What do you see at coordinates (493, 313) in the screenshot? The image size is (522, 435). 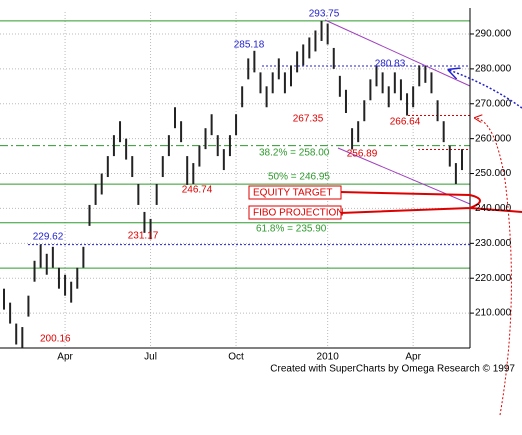 I see `y-tick-label: 210.000` at bounding box center [493, 313].